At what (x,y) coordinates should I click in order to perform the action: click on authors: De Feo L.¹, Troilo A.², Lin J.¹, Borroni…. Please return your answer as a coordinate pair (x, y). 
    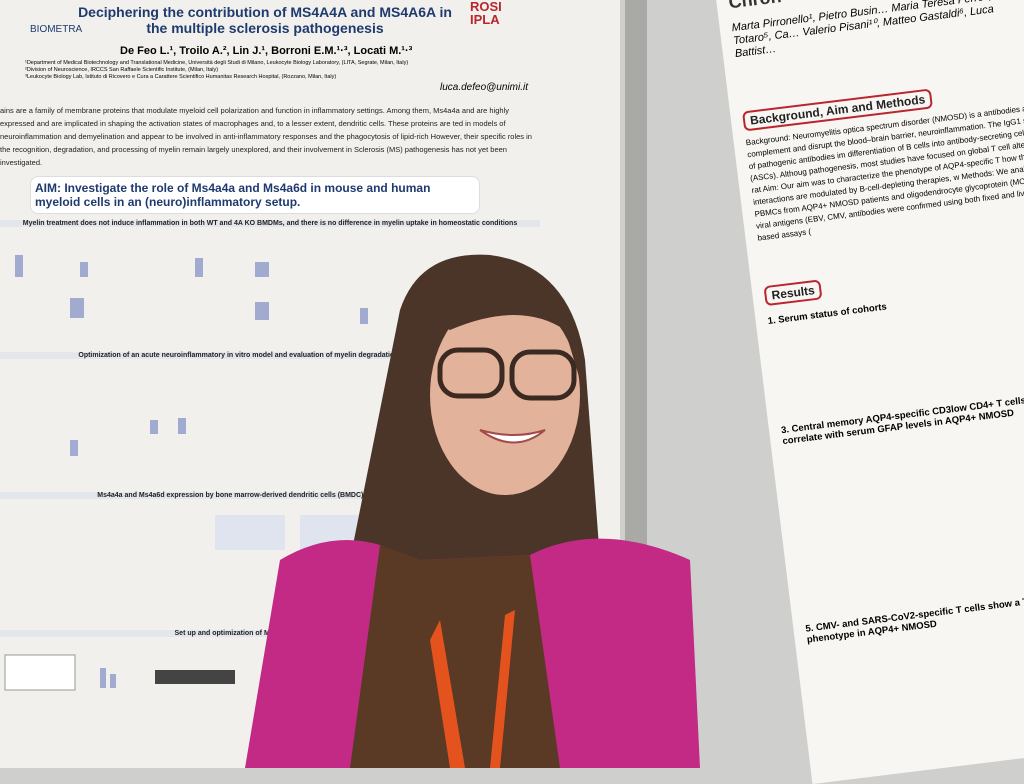
    Looking at the image, I should click on (266, 51).